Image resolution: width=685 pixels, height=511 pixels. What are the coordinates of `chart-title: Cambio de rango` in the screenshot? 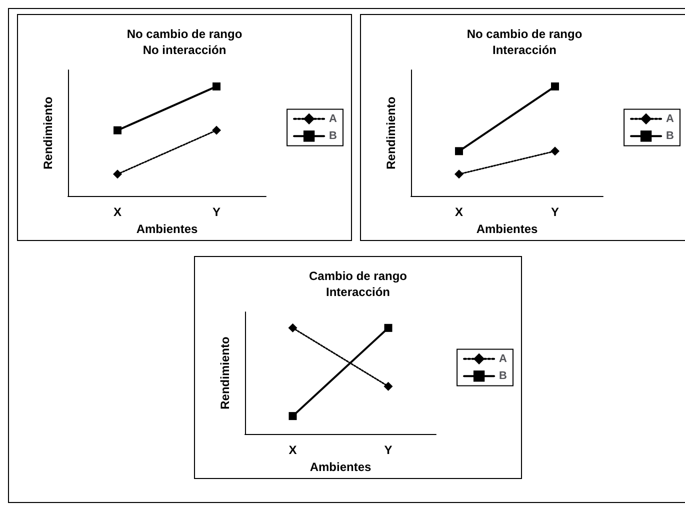 It's located at (358, 276).